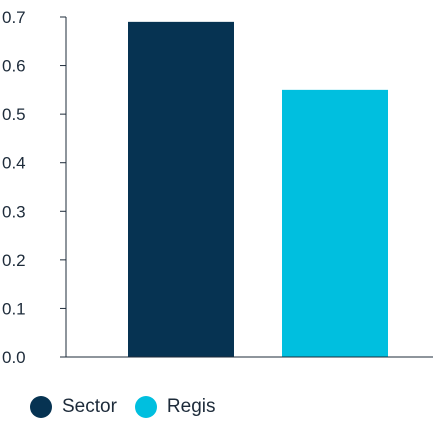 Image resolution: width=445 pixels, height=432 pixels. I want to click on legend-label-sector: Sector, so click(89, 406).